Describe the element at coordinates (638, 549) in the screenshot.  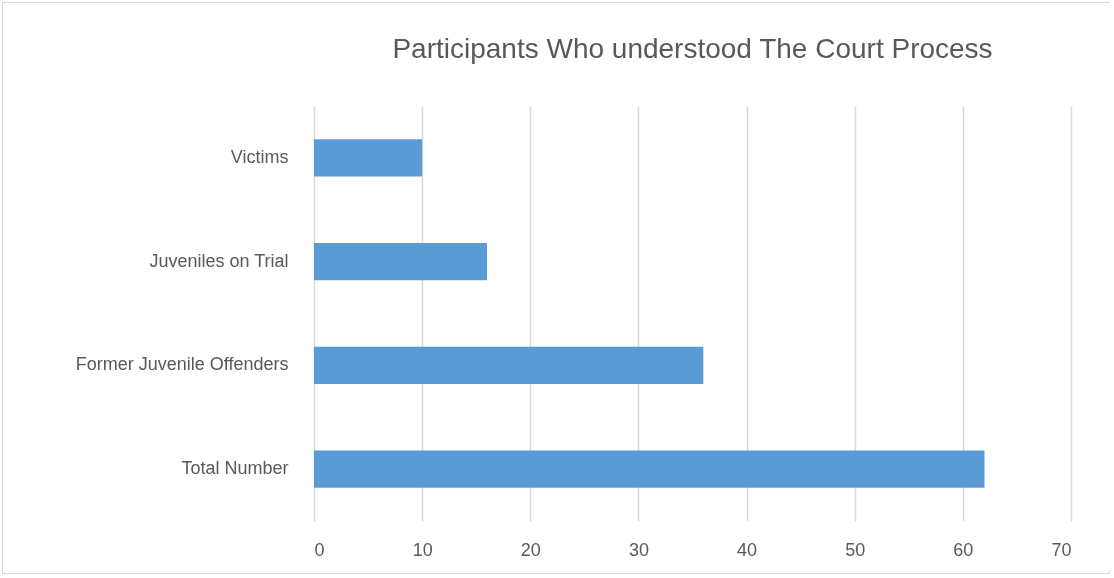
I see `x-tick-label: 30` at that location.